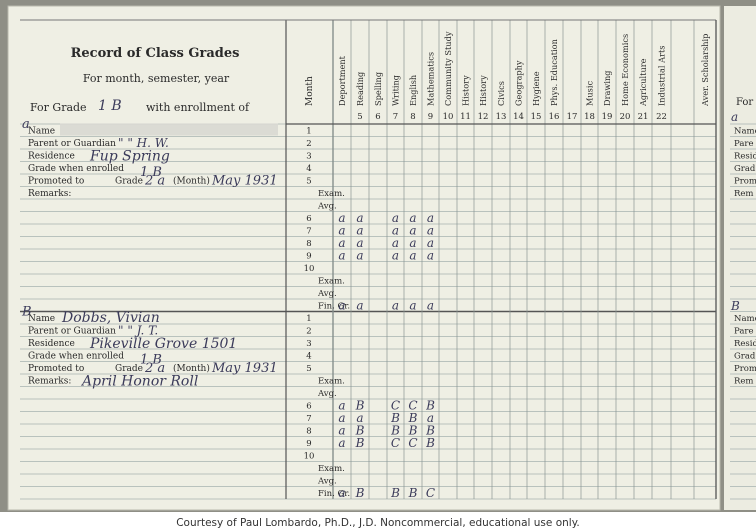  Describe the element at coordinates (331, 469) in the screenshot. I see `month-label: Exam.` at that location.